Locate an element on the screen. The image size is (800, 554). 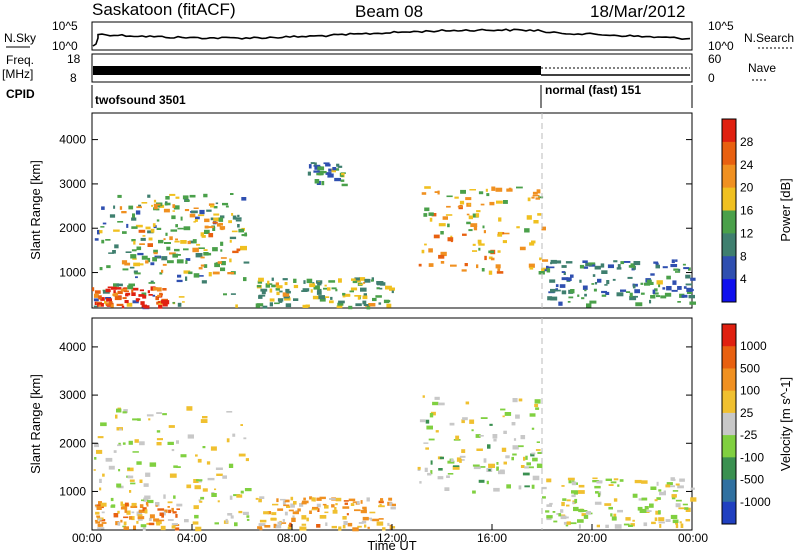
nsearch-tick-top: 10^5 is located at coordinates (721, 26).